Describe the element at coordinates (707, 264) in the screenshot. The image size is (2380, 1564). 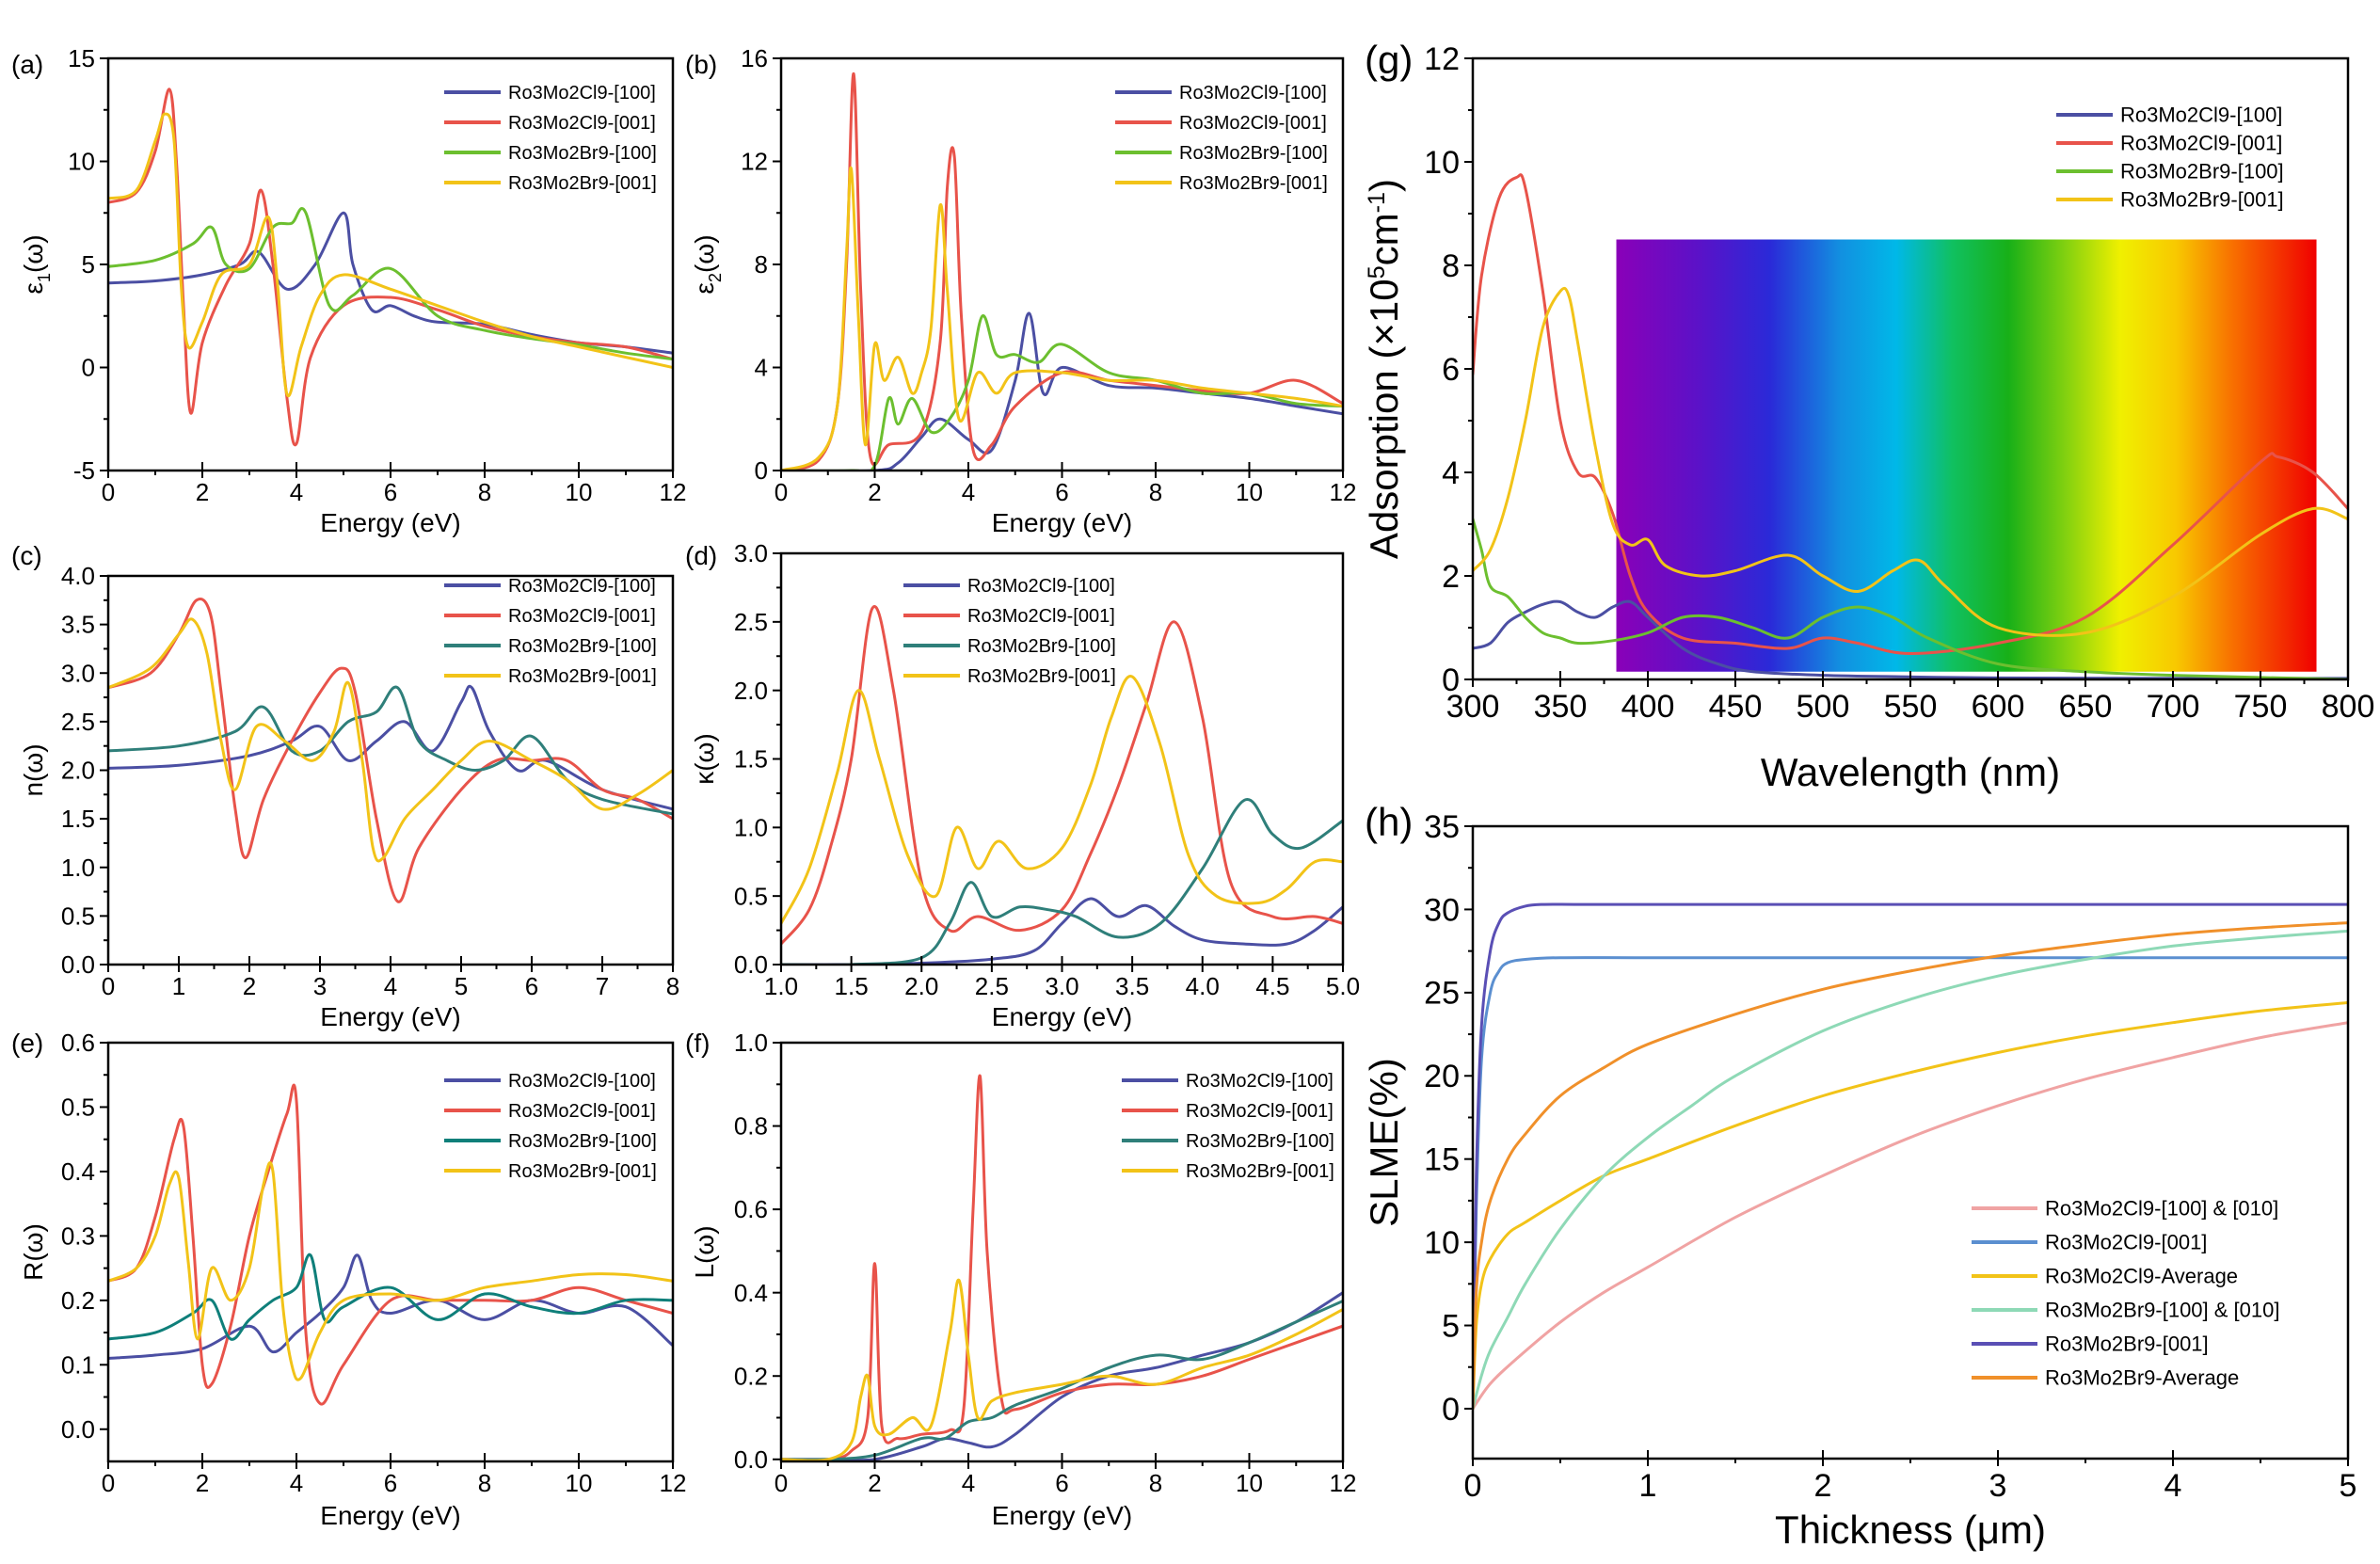
I see `y-axis-label: ε2(ω)` at that location.